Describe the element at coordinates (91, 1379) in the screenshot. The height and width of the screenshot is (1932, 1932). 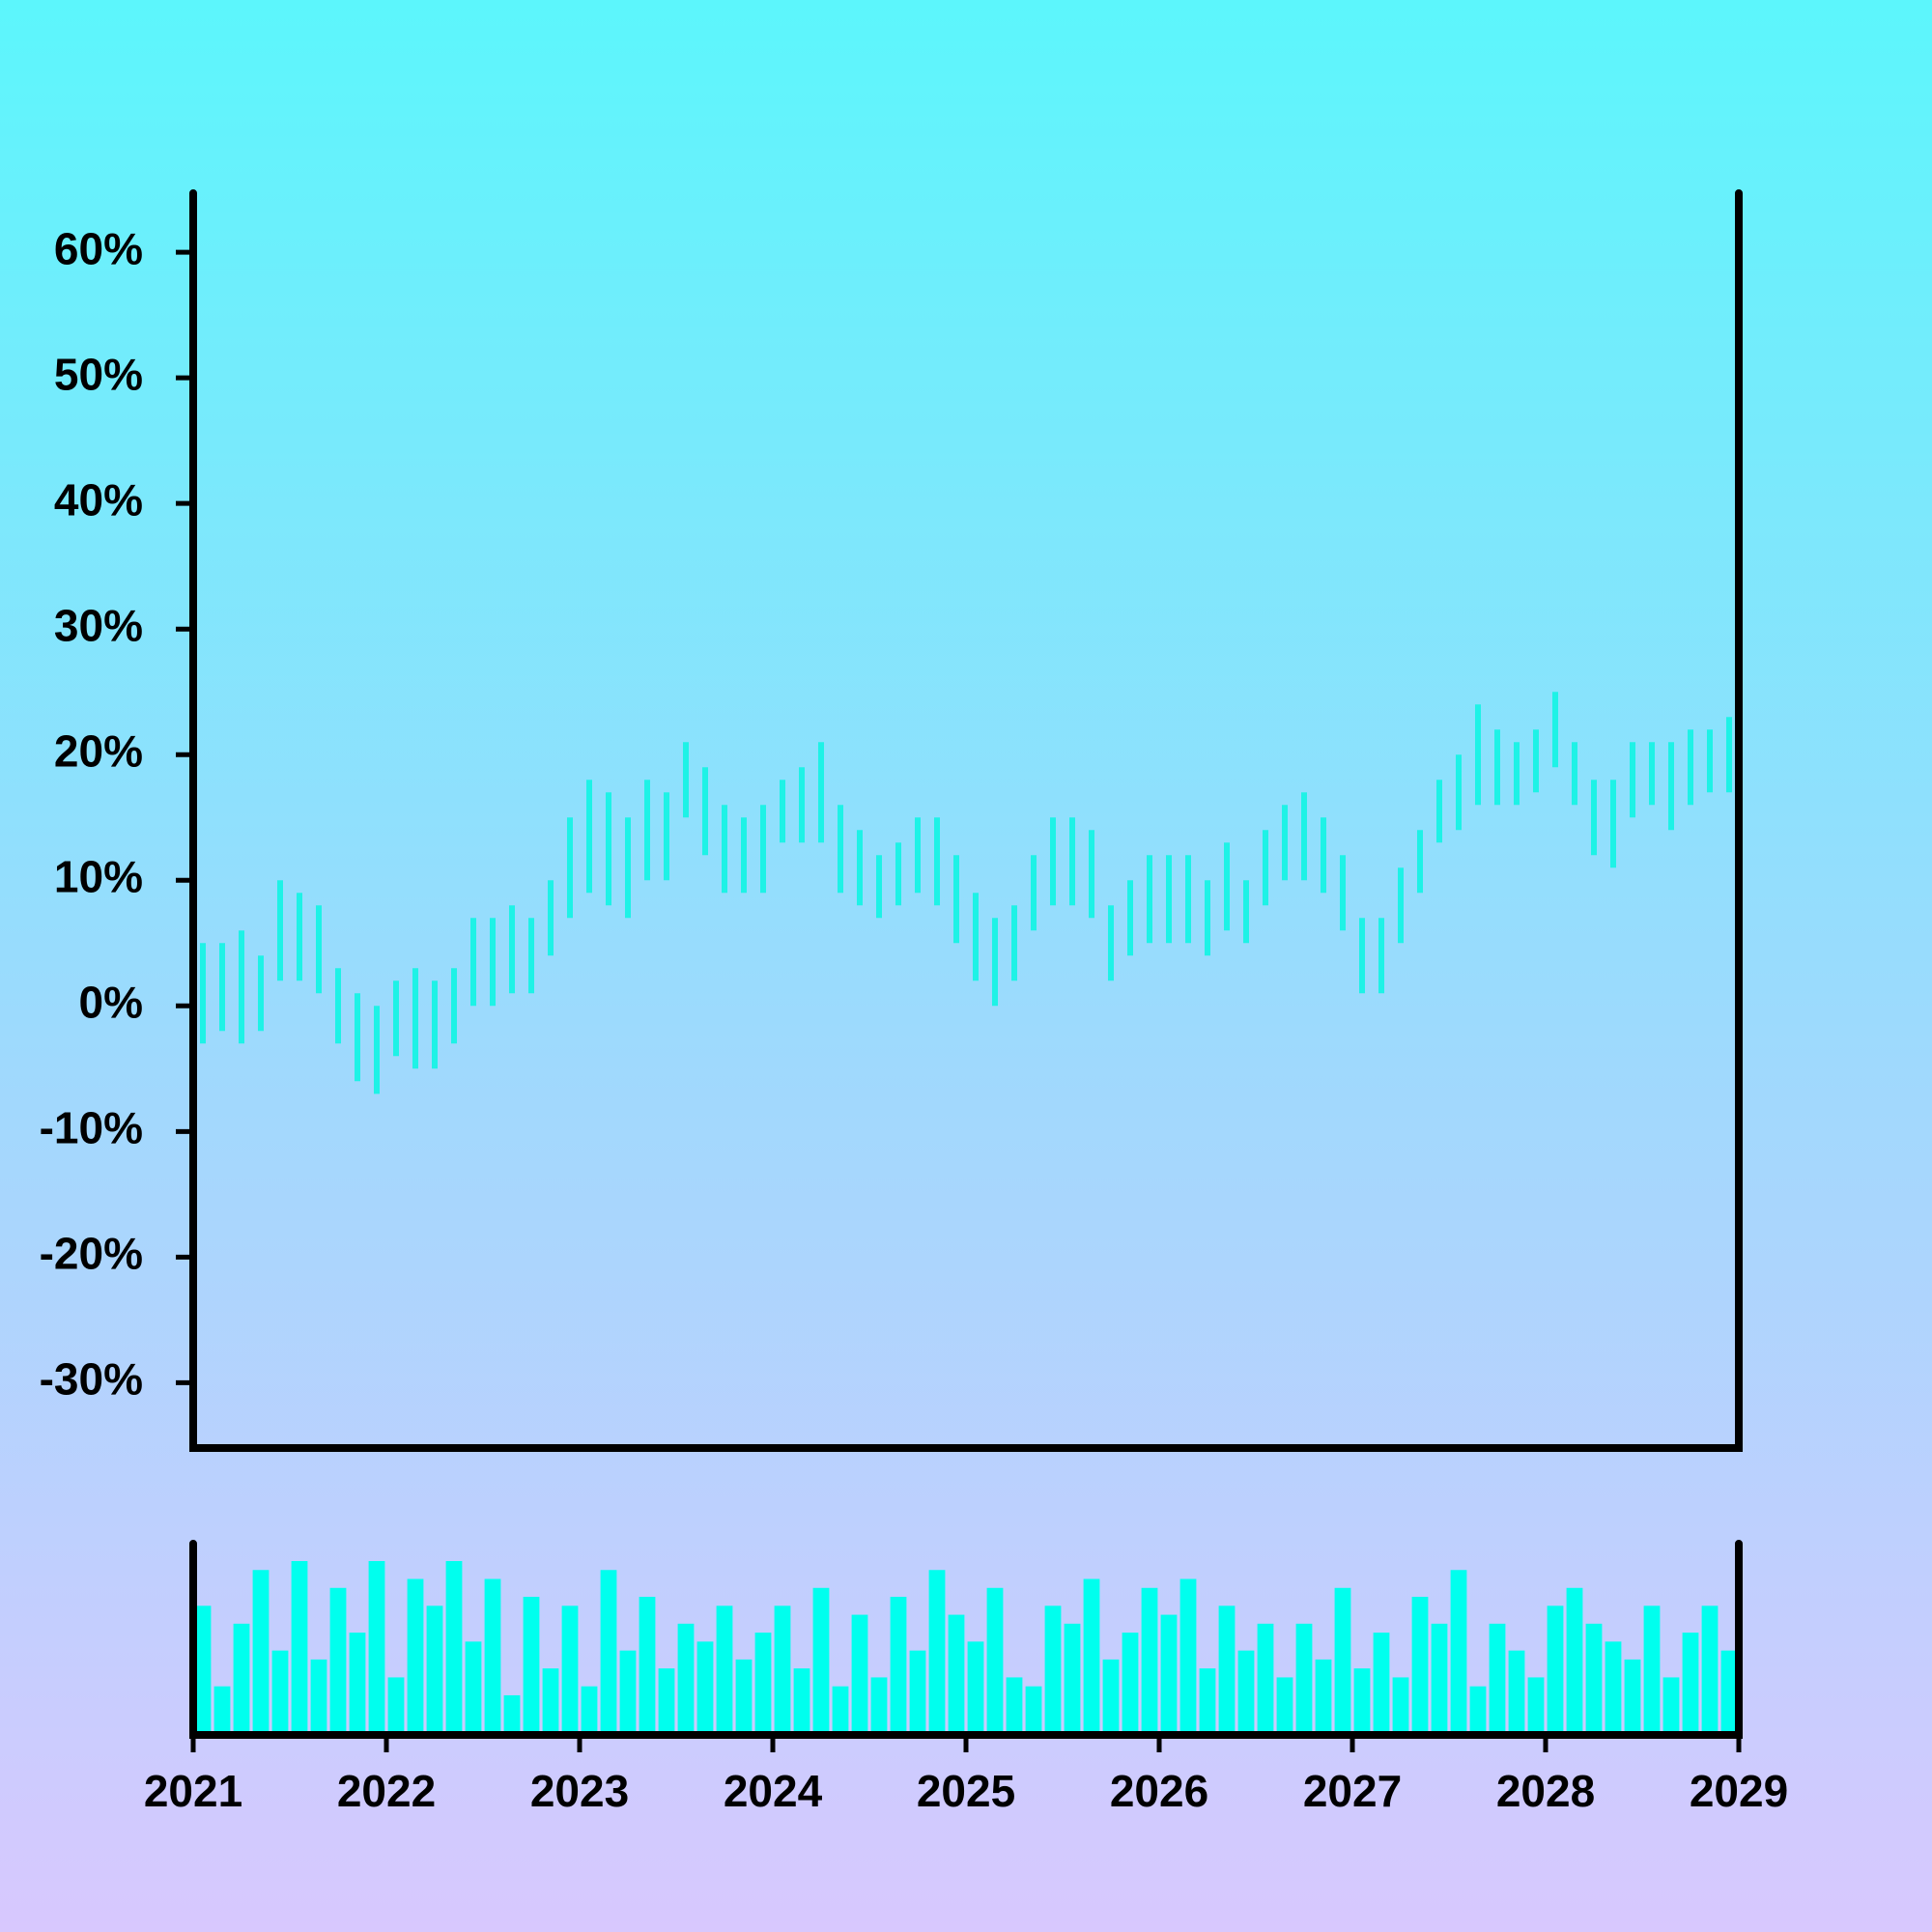
I see `y-tick-label: -30%` at that location.